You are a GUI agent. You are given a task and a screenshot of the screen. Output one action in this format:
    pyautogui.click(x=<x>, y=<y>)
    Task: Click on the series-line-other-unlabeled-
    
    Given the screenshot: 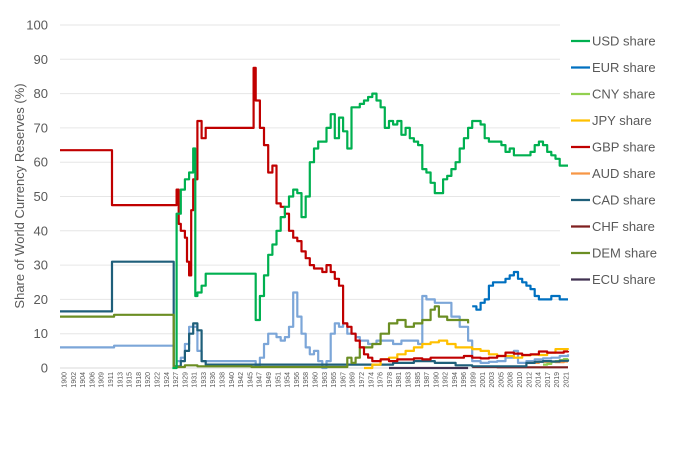 What is the action you would take?
    pyautogui.click(x=315, y=330)
    